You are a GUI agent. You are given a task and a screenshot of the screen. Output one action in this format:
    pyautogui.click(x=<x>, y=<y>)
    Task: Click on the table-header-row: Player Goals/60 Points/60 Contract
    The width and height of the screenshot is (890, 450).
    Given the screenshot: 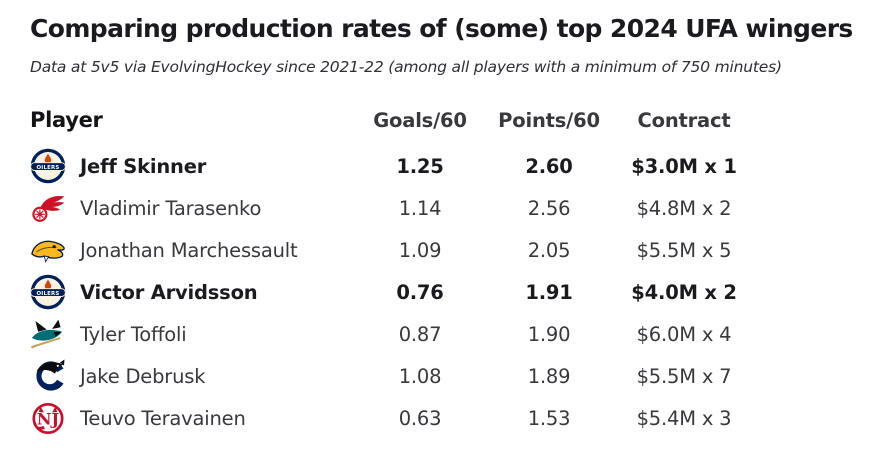 What is the action you would take?
    pyautogui.click(x=445, y=120)
    